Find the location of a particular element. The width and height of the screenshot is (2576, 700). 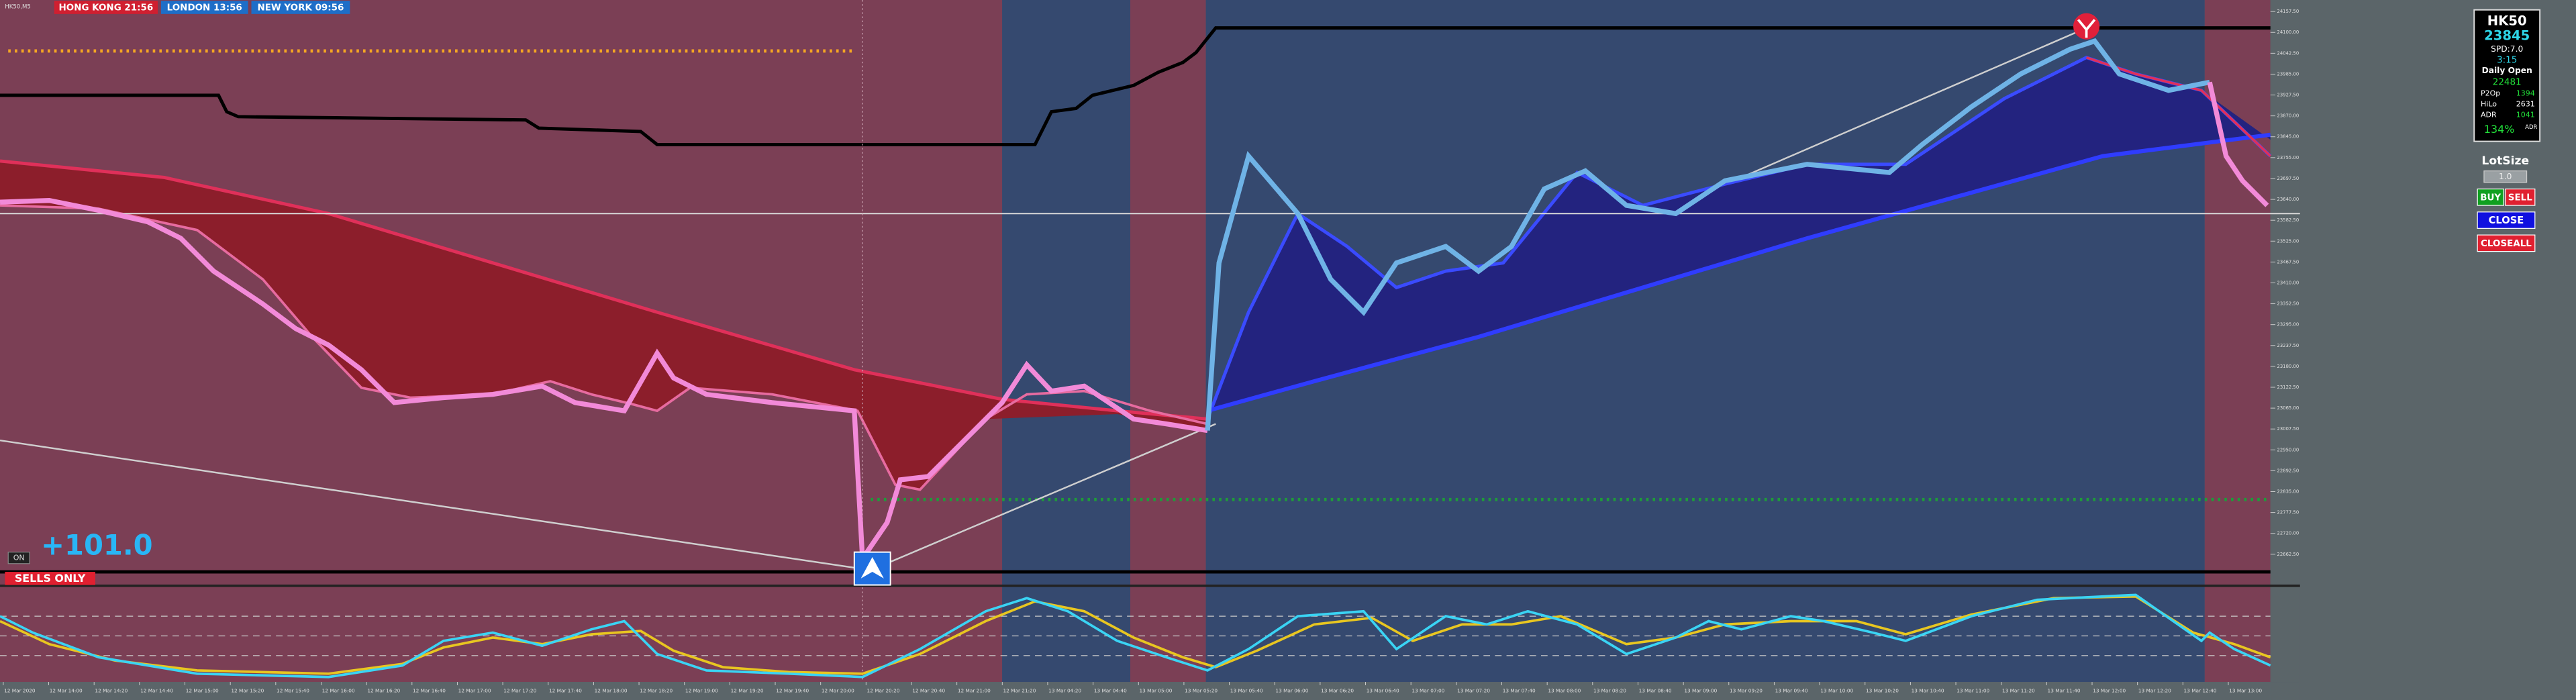

time-label: 12 Mar 15:20 is located at coordinates (247, 691).